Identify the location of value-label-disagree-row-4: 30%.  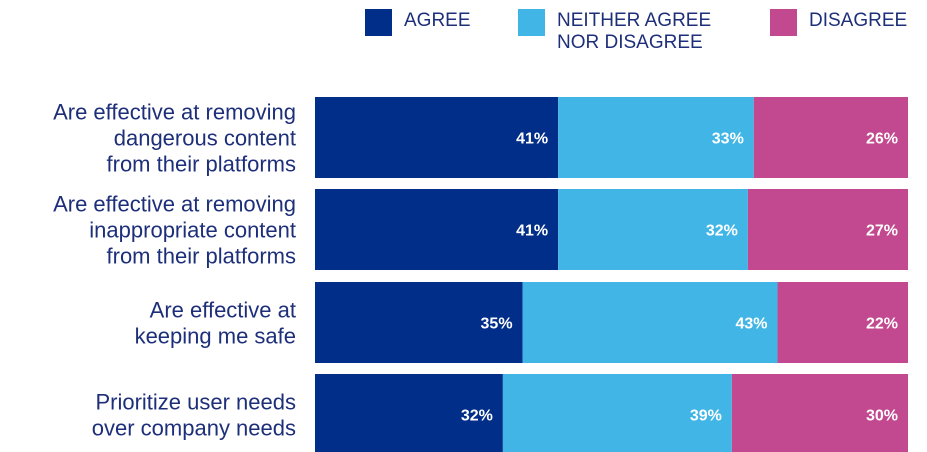
(882, 416).